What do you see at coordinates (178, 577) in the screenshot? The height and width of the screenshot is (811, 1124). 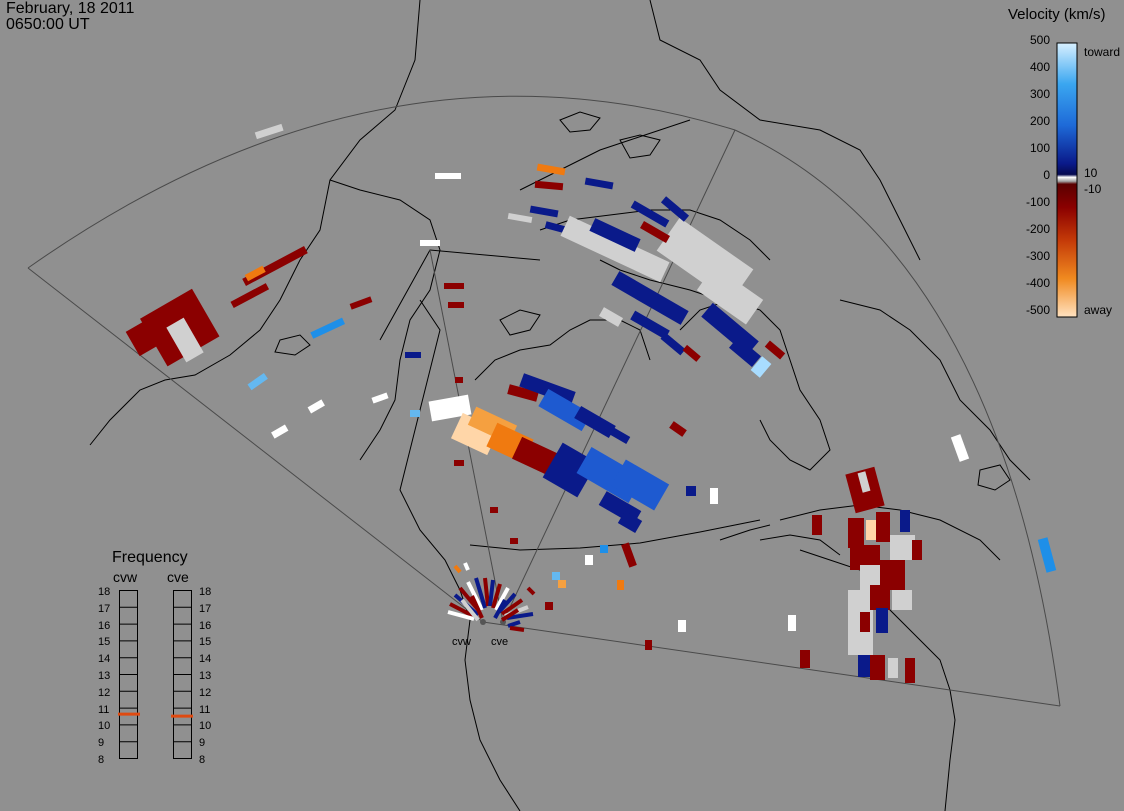 I see `frequency-radar-cve: cve` at bounding box center [178, 577].